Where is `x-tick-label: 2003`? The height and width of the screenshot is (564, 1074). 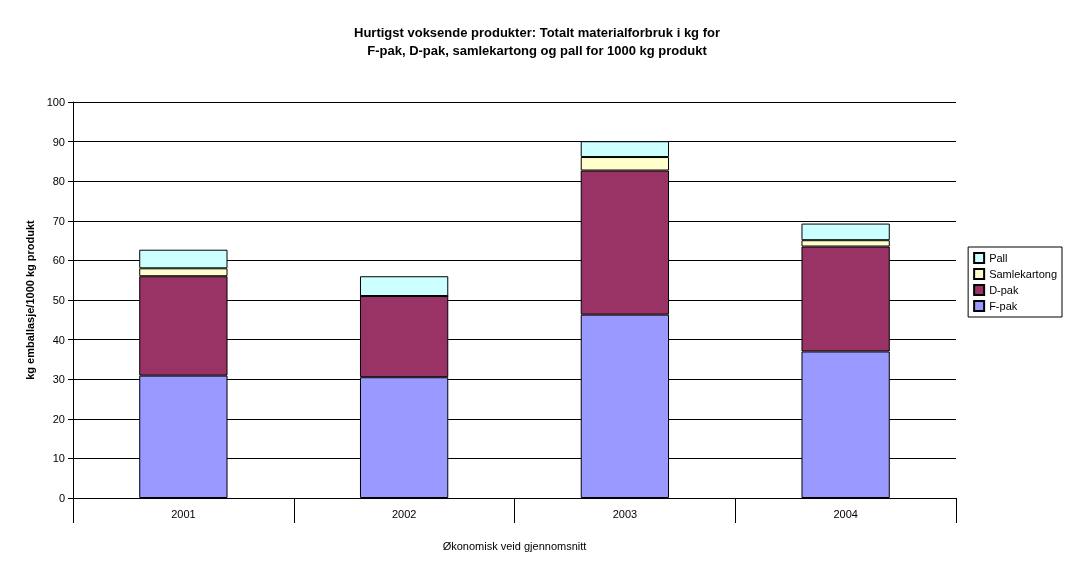
x-tick-label: 2003 is located at coordinates (625, 513).